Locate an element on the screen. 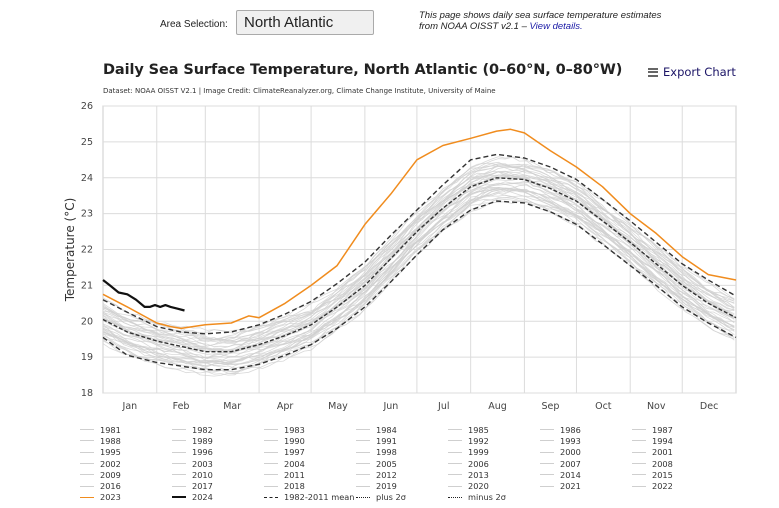  legend-label: 2004 is located at coordinates (294, 463).